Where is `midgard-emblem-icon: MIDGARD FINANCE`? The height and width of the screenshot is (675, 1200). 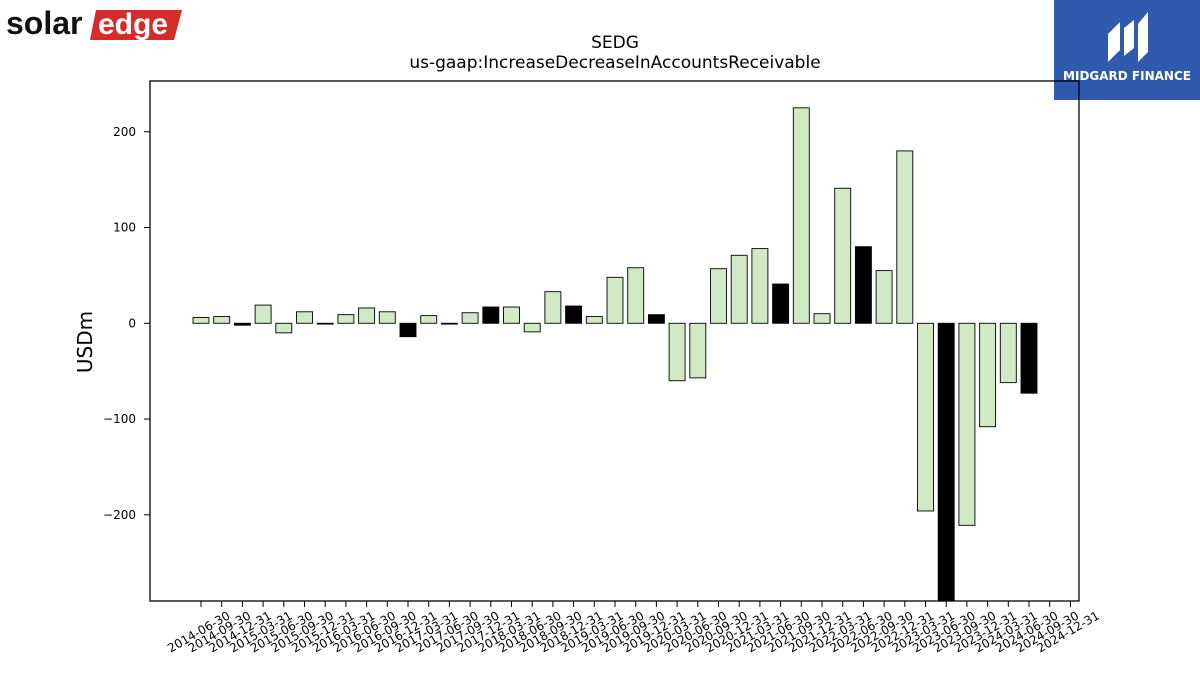
midgard-emblem-icon: MIDGARD FINANCE is located at coordinates (1127, 47).